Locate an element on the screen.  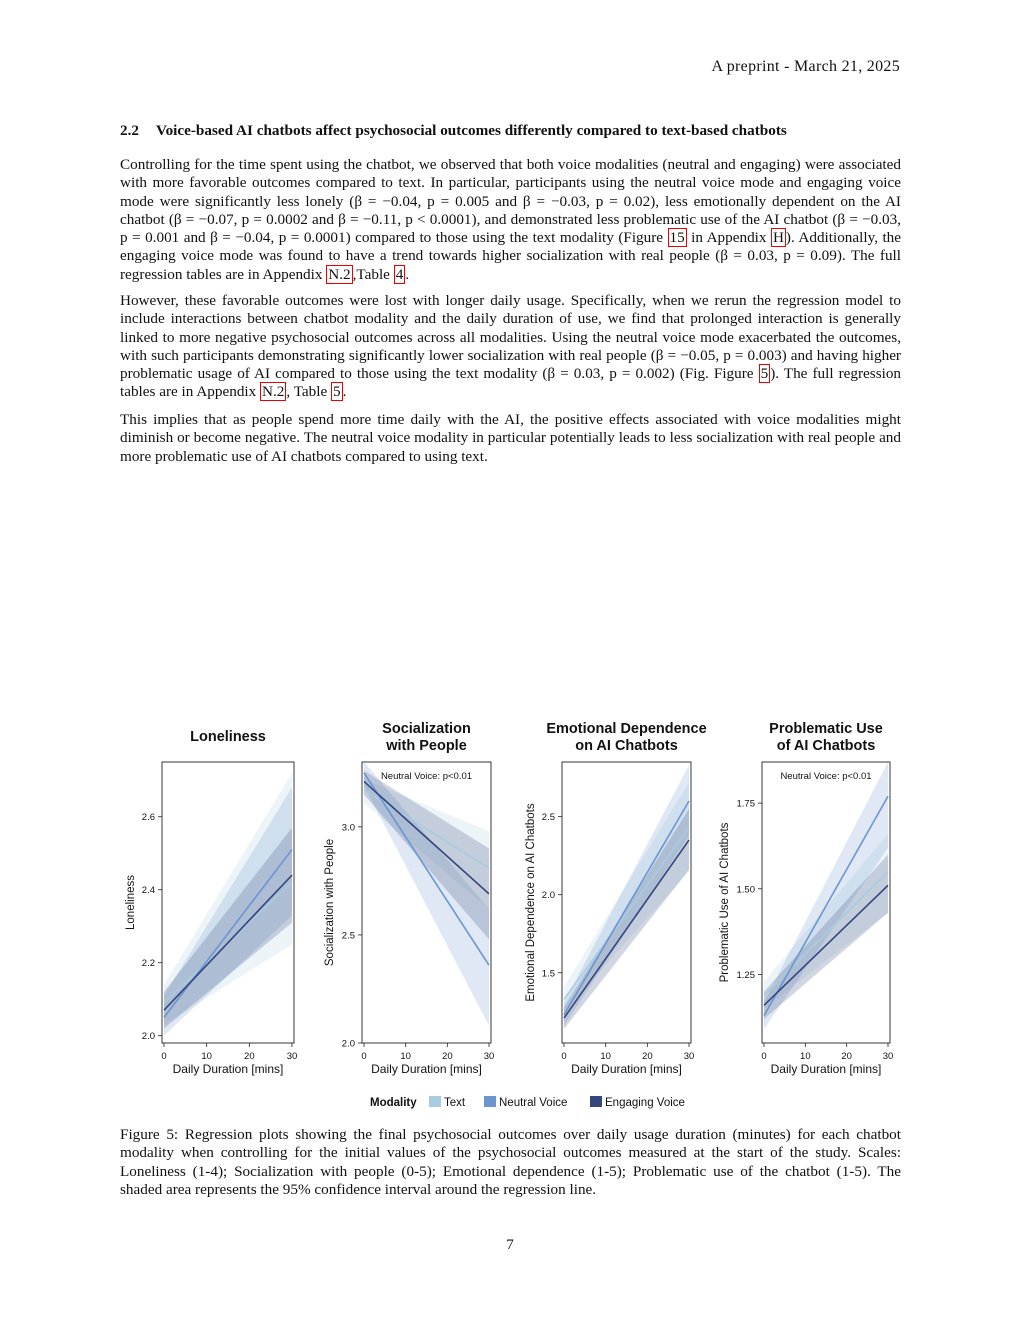
y-tick-label: 1.25 is located at coordinates (746, 975).